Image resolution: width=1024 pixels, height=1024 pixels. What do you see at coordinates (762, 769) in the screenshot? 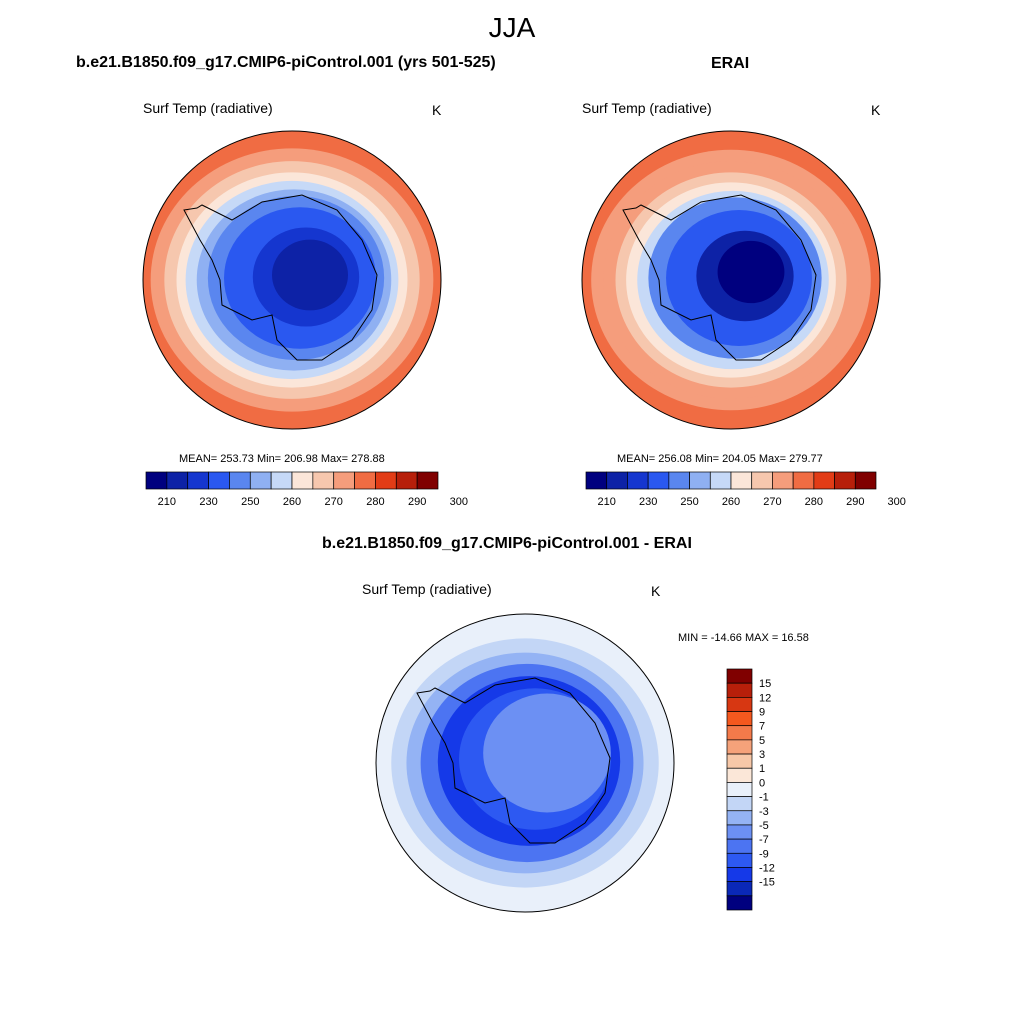
I see `colorbar-tick-label: 1` at bounding box center [762, 769].